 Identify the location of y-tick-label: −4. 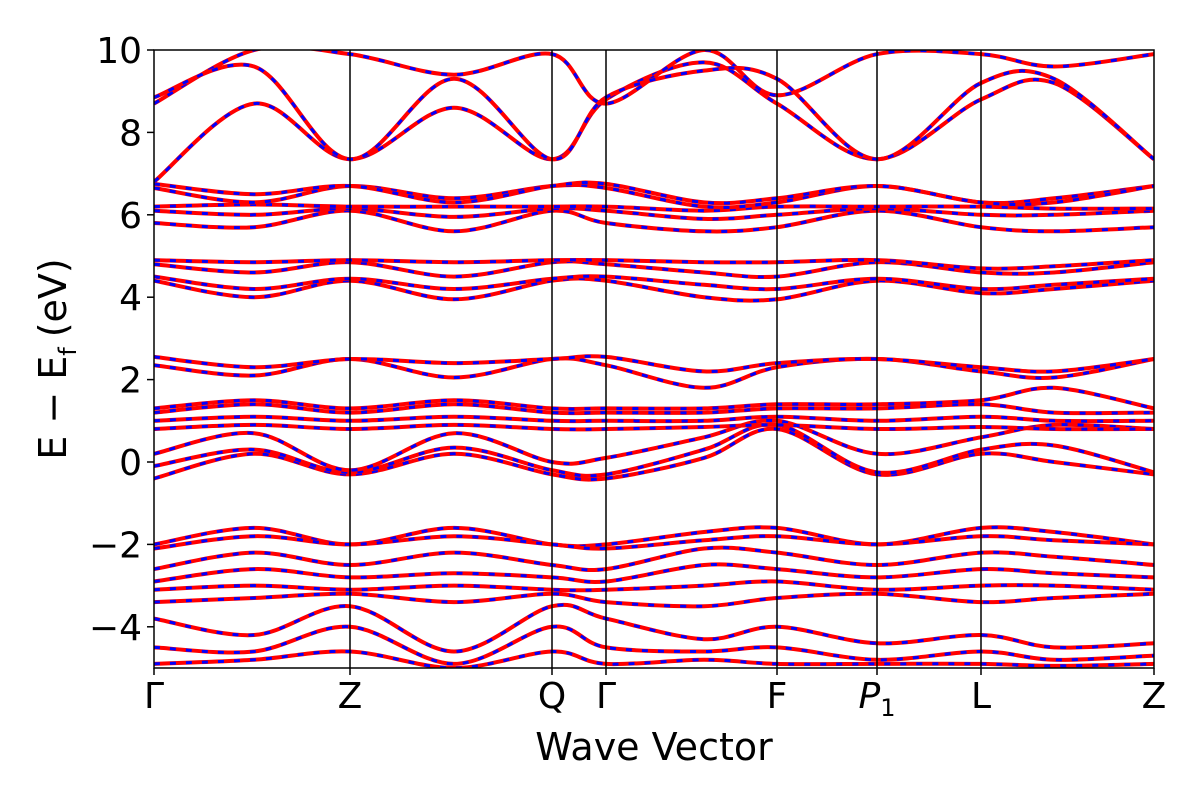
(115, 628).